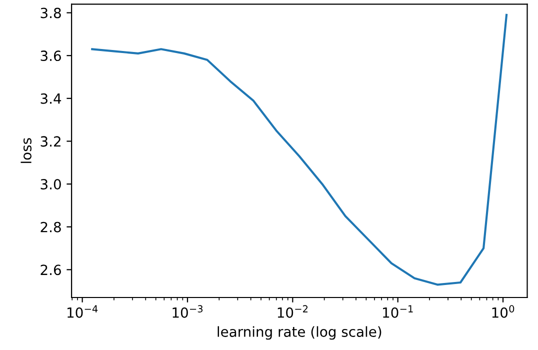  What do you see at coordinates (51, 98) in the screenshot?
I see `y-tick-label: 3.4` at bounding box center [51, 98].